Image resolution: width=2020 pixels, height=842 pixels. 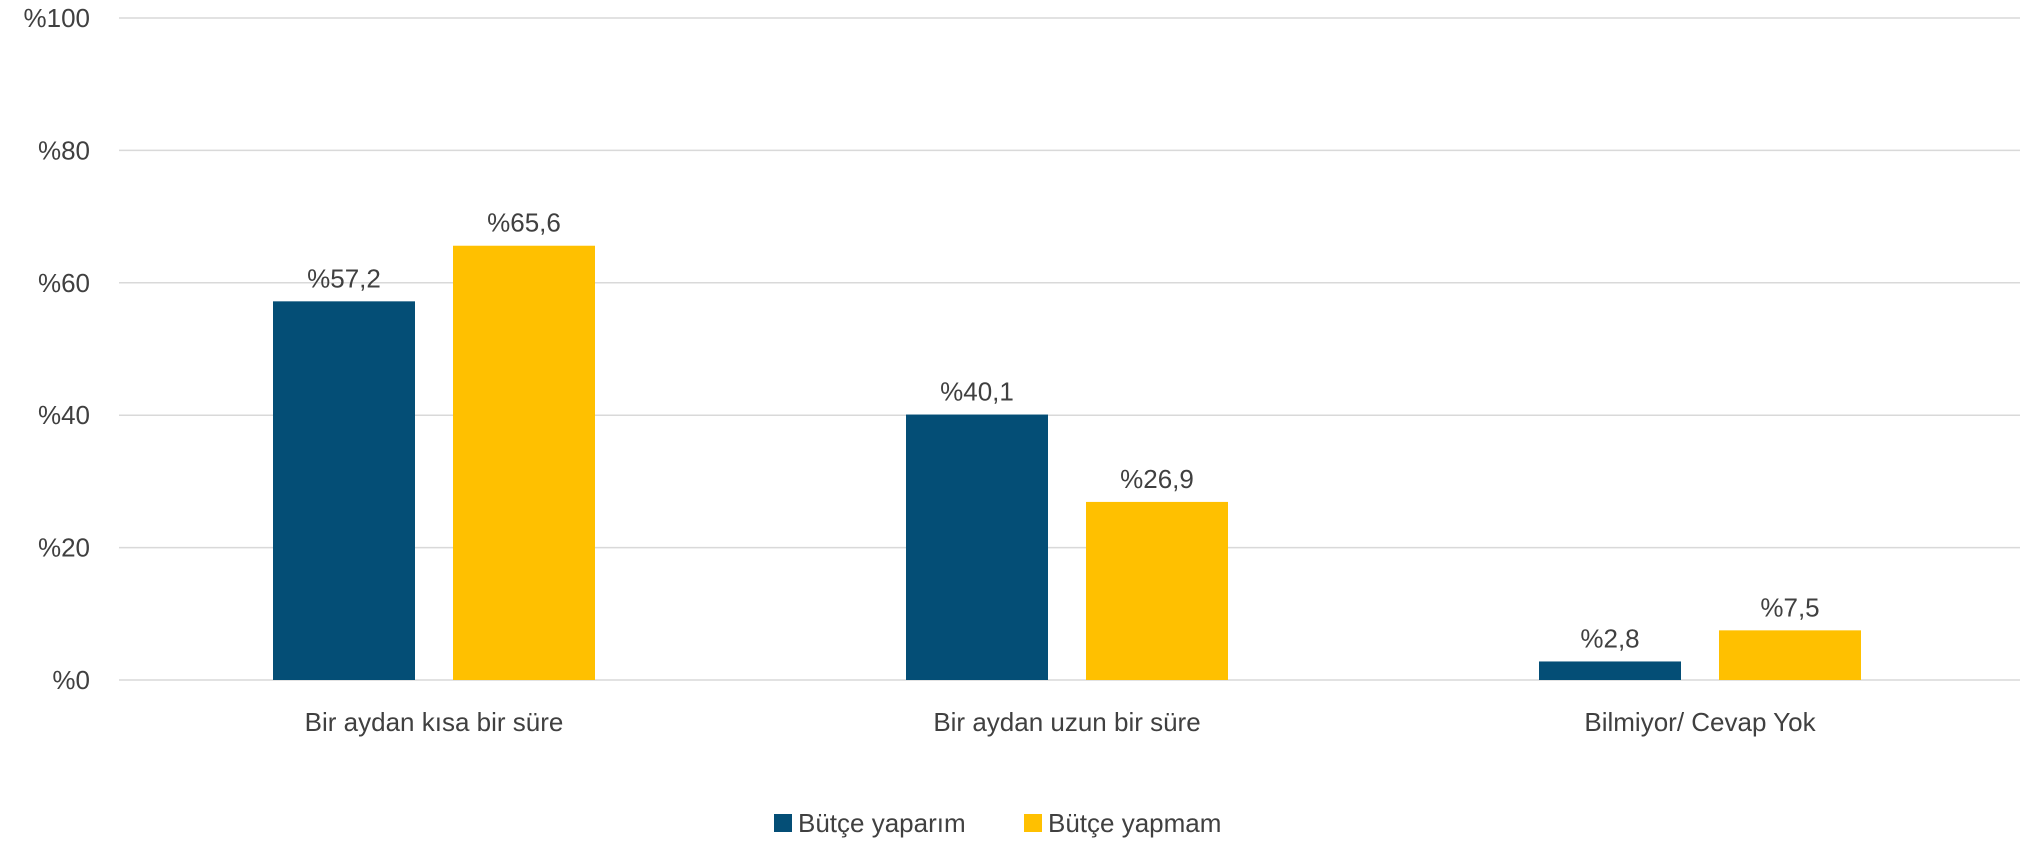 I want to click on y-axis-tick-labels: %0 %20 %40 %60 %80 %100, so click(x=57, y=349).